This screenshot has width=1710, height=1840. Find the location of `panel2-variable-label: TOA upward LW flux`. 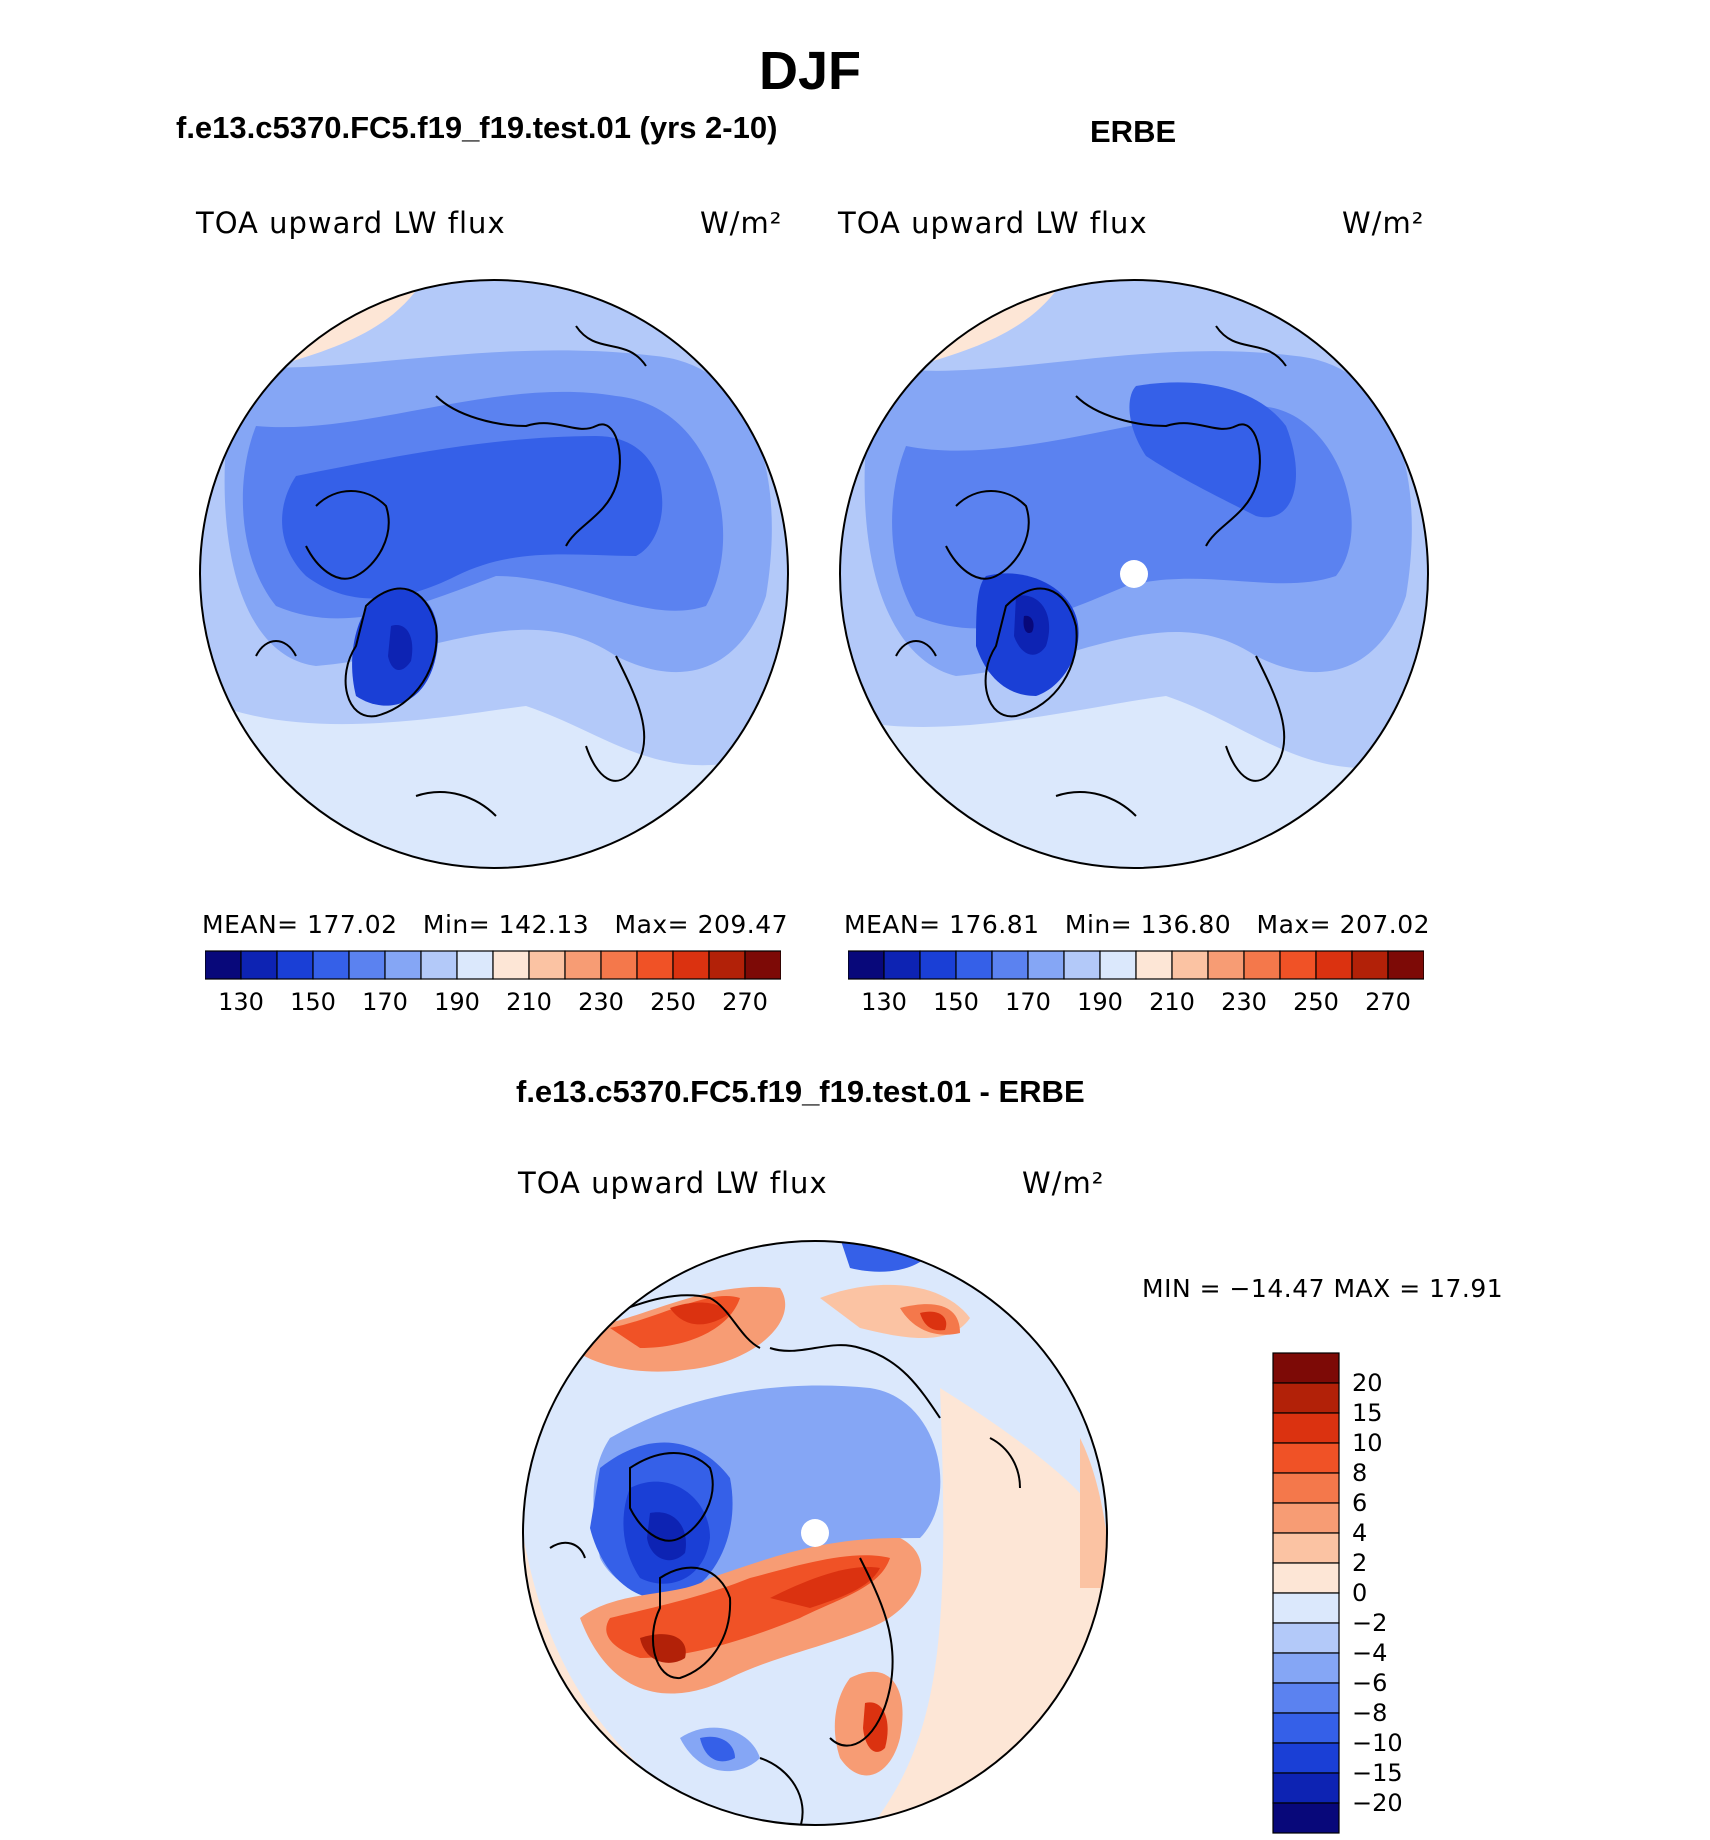

panel2-variable-label: TOA upward LW flux is located at coordinates (993, 223).